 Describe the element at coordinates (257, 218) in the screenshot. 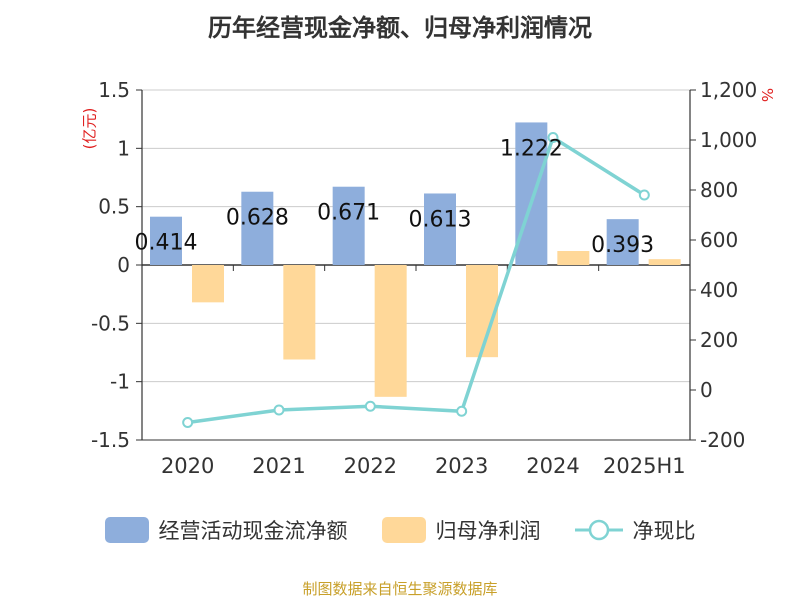

I see `data-label-cash-2021: 0.628` at that location.